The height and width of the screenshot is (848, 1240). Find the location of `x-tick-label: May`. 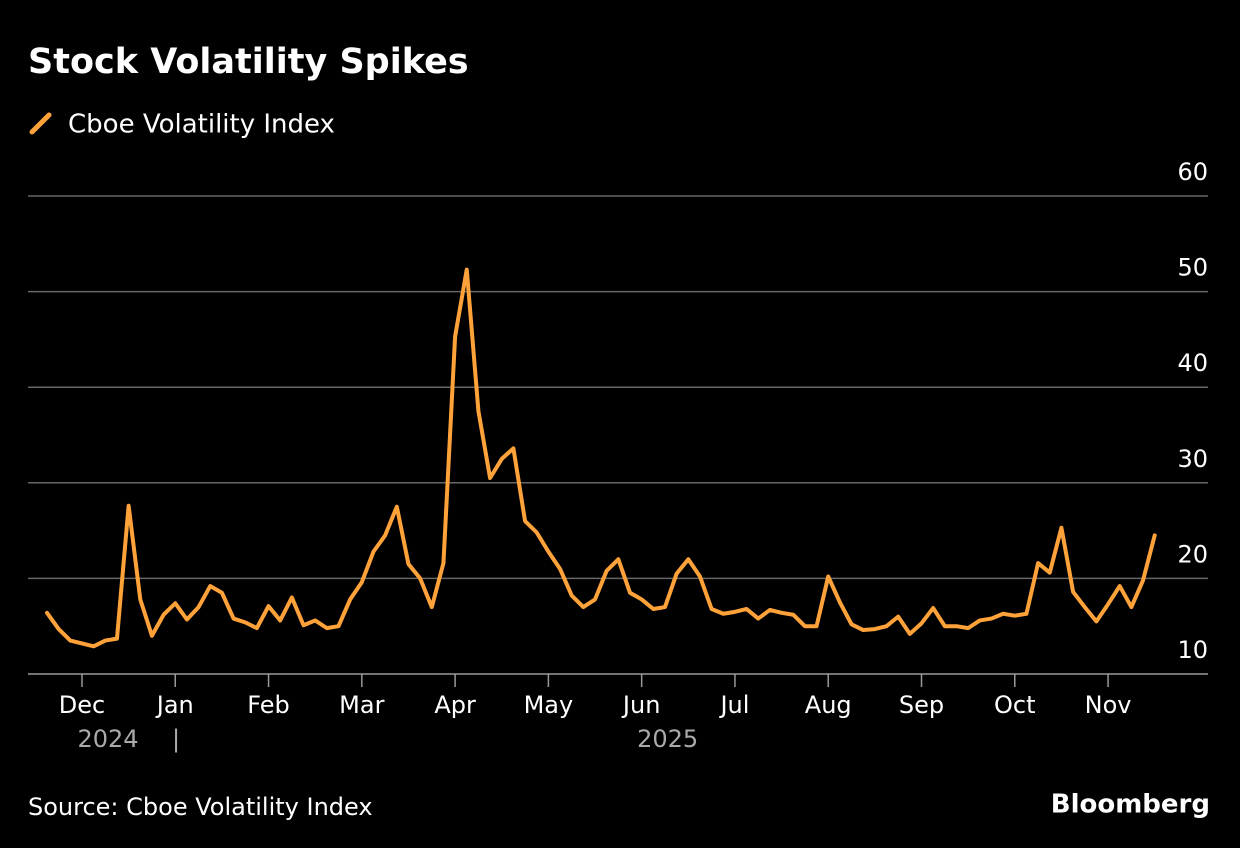

x-tick-label: May is located at coordinates (549, 705).